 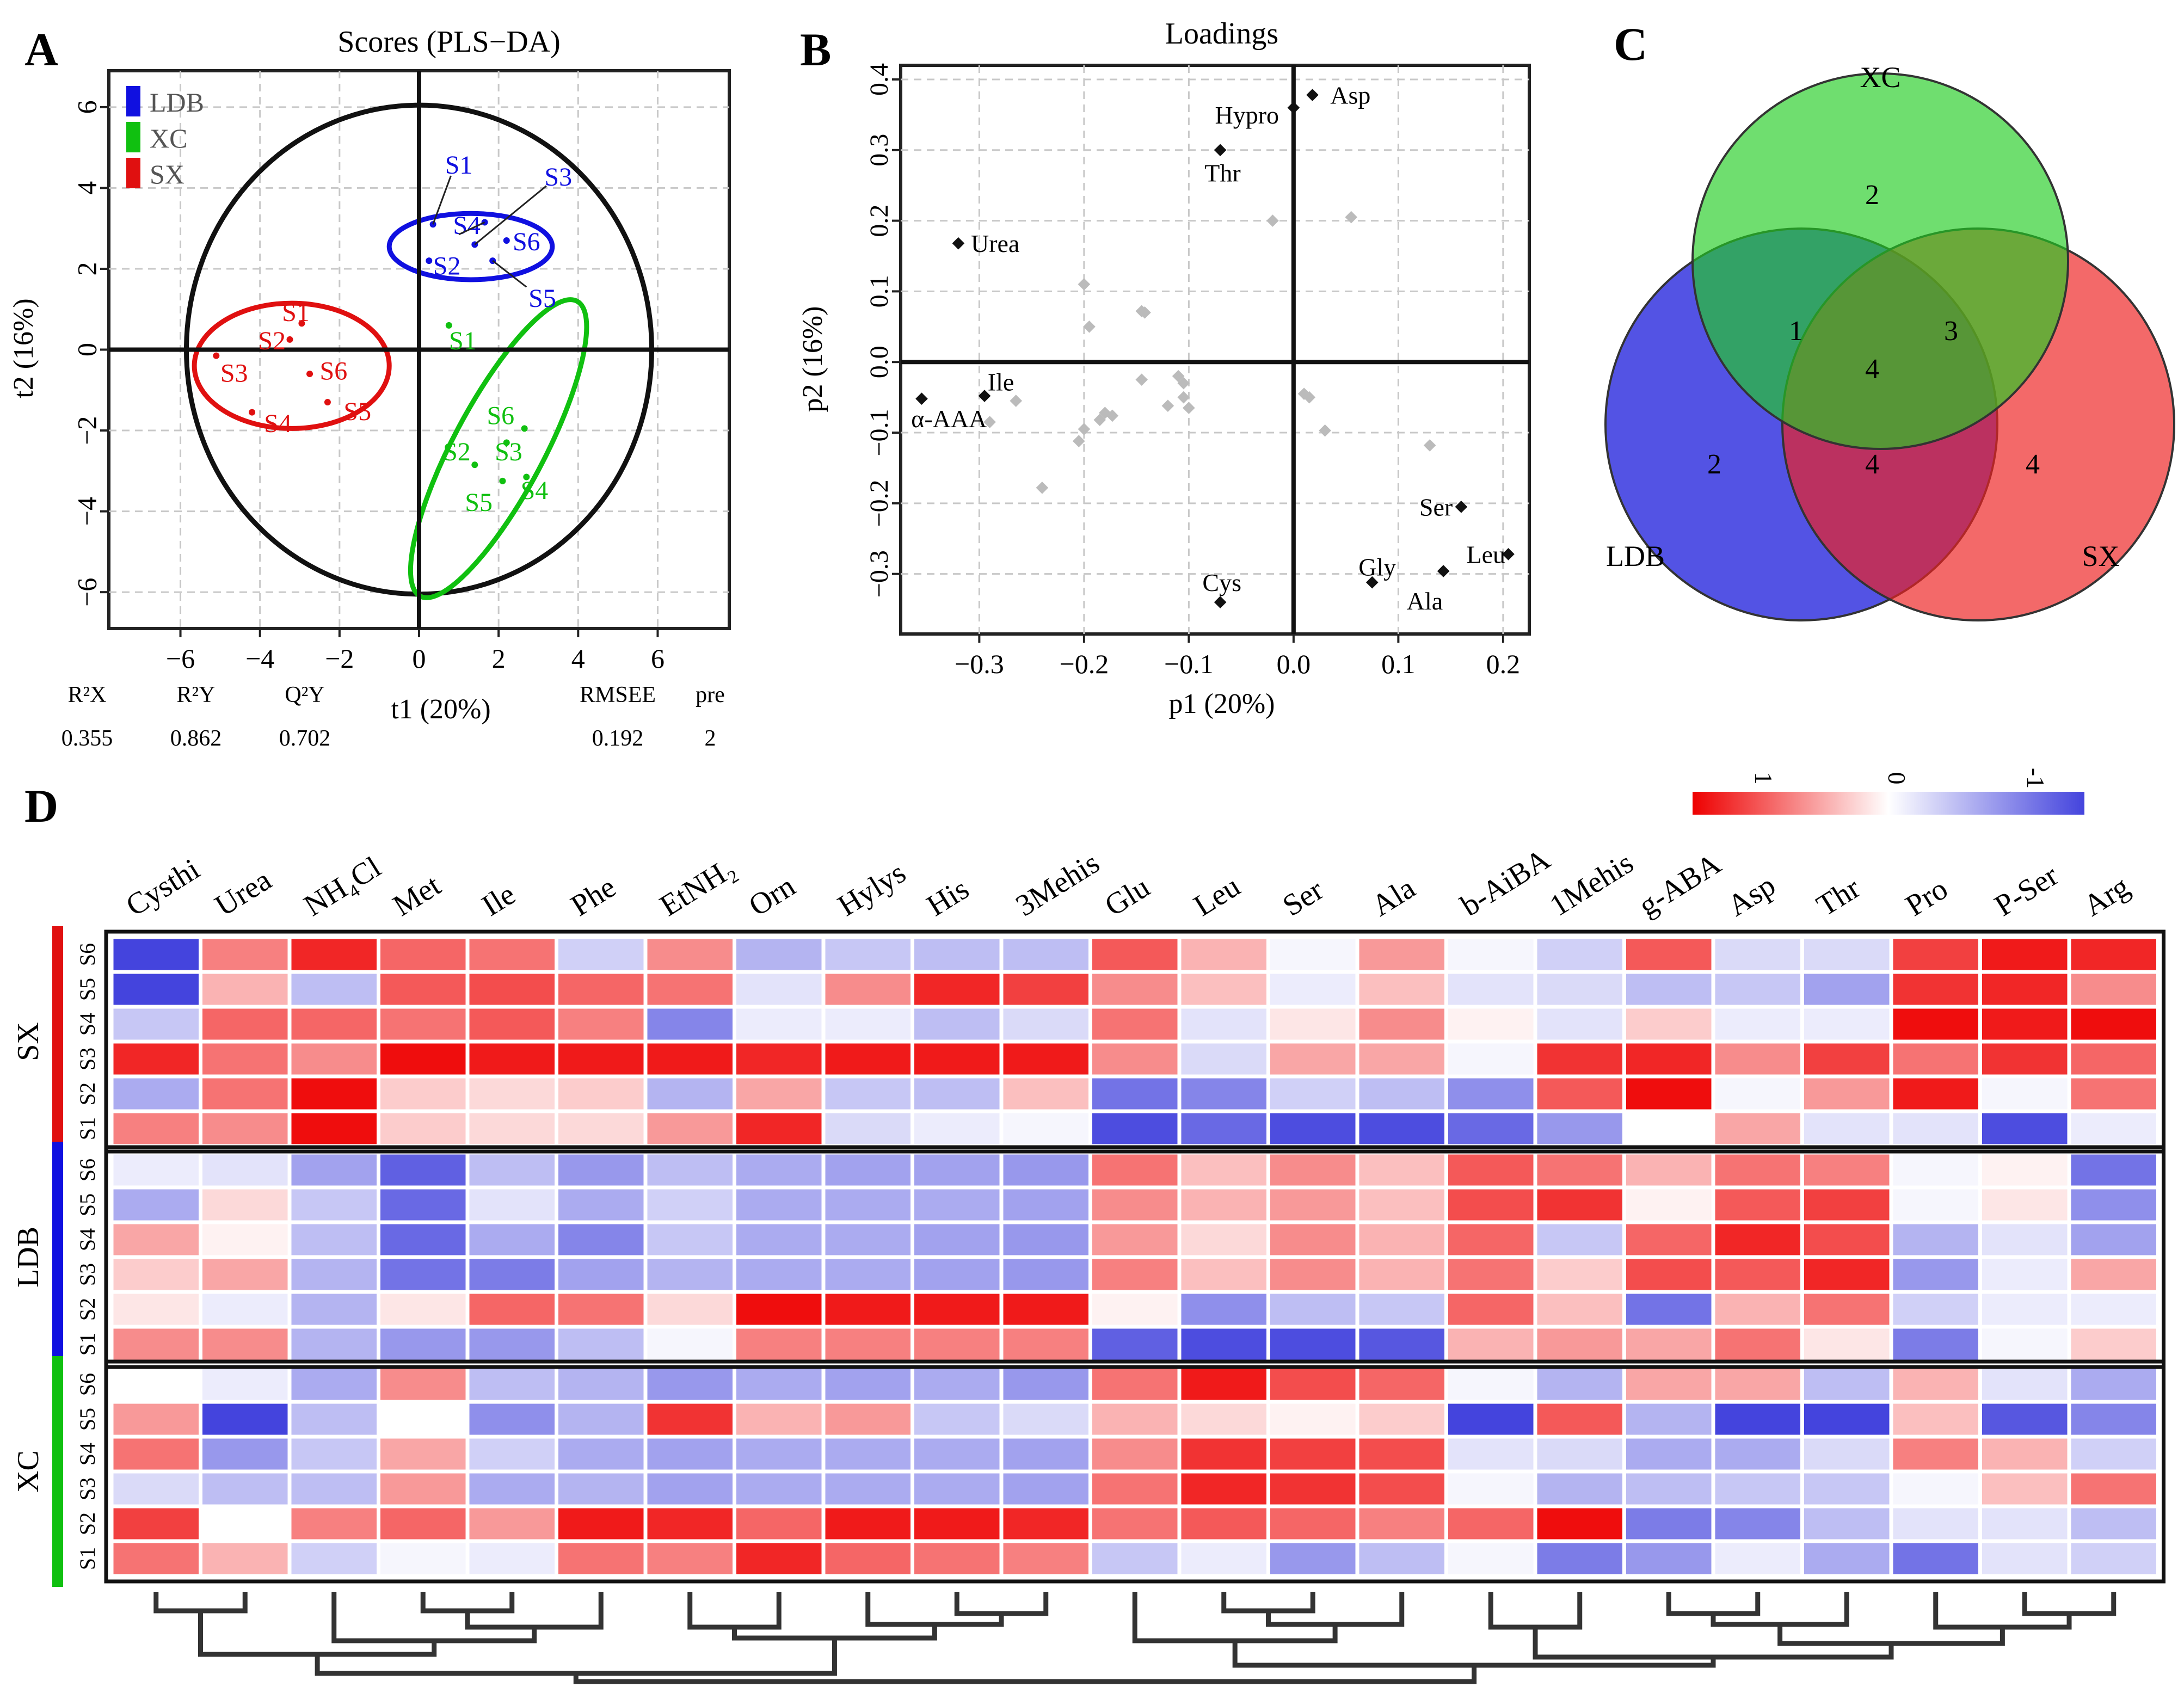 I want to click on heatmap-row-label: S6, so click(x=87, y=954).